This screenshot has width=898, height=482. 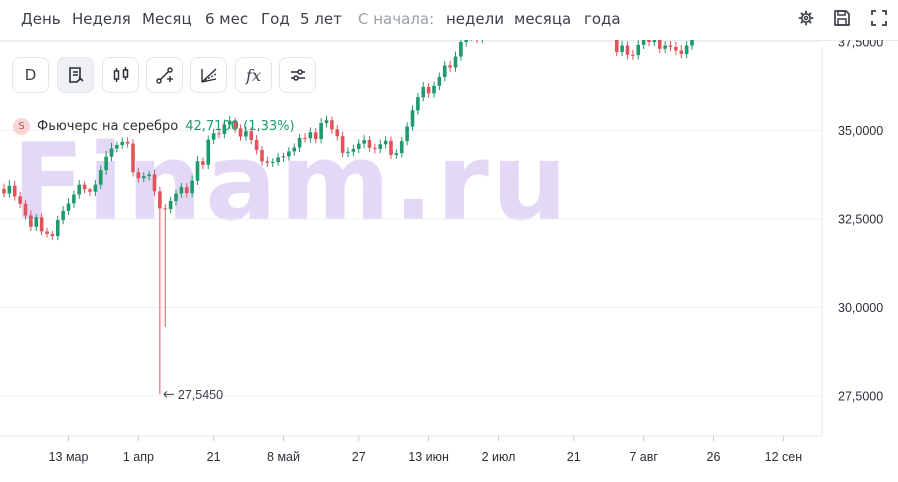 What do you see at coordinates (860, 45) in the screenshot?
I see `y-tick-label: 37,5000` at bounding box center [860, 45].